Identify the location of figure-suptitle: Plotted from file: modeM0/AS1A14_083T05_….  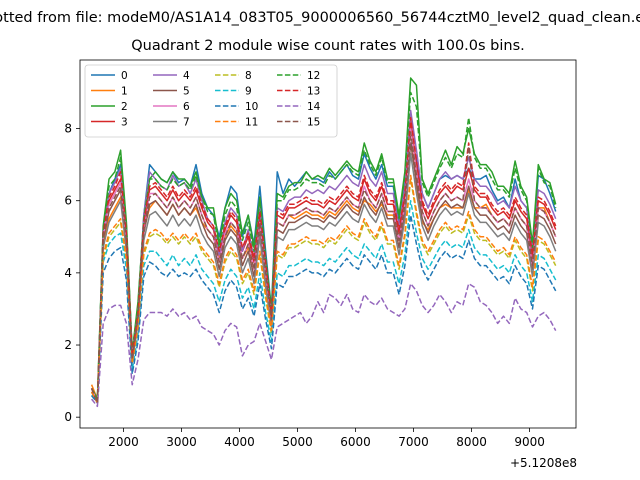
(320, 18).